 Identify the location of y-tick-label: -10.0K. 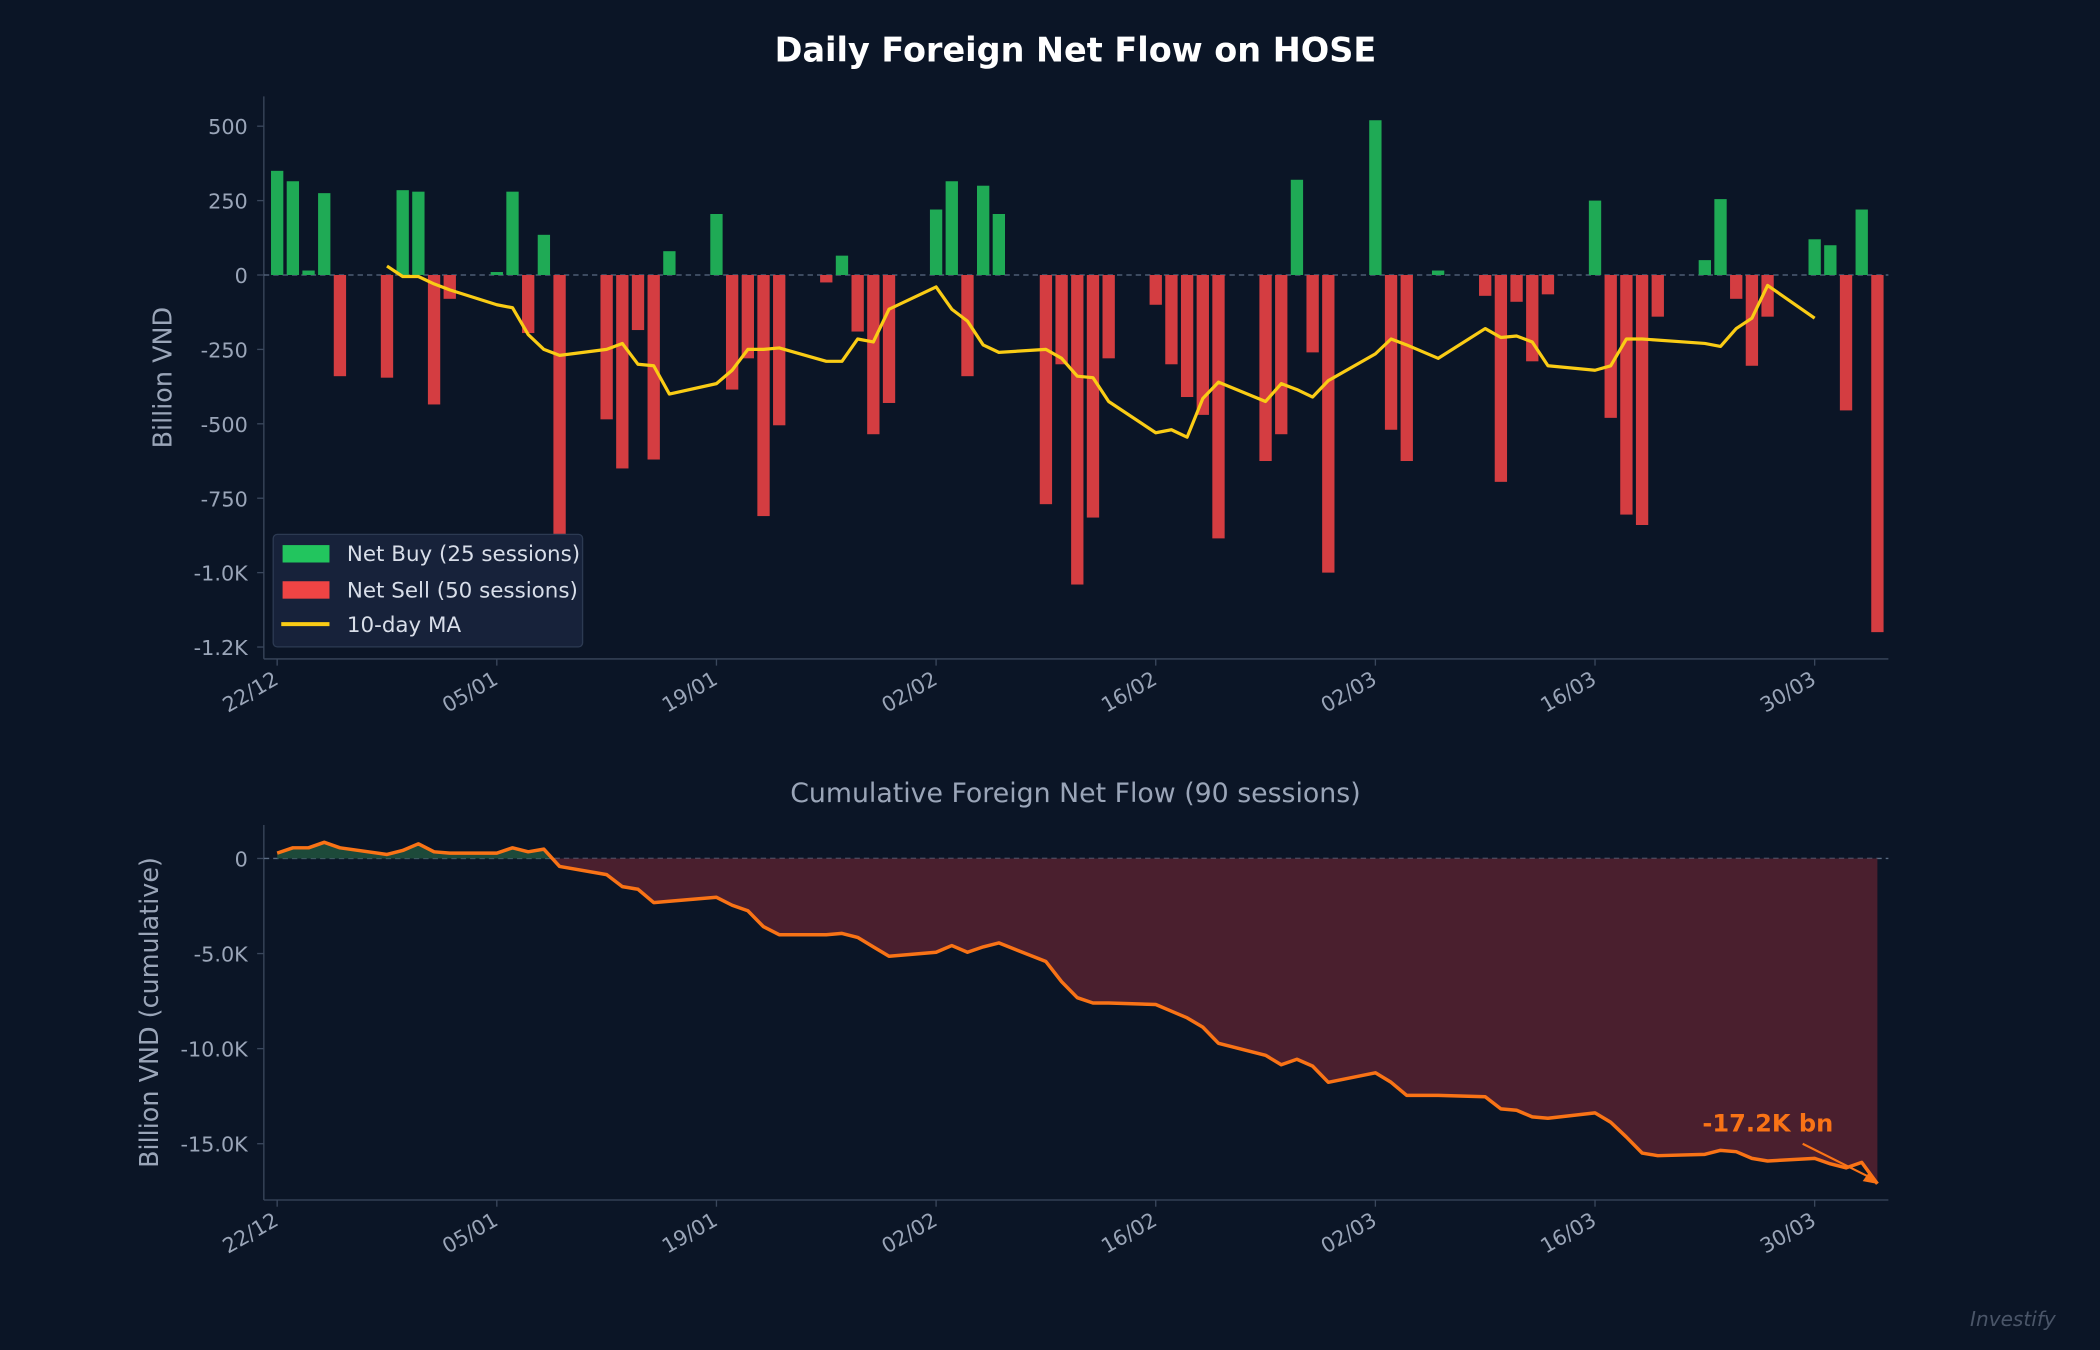
(214, 1050).